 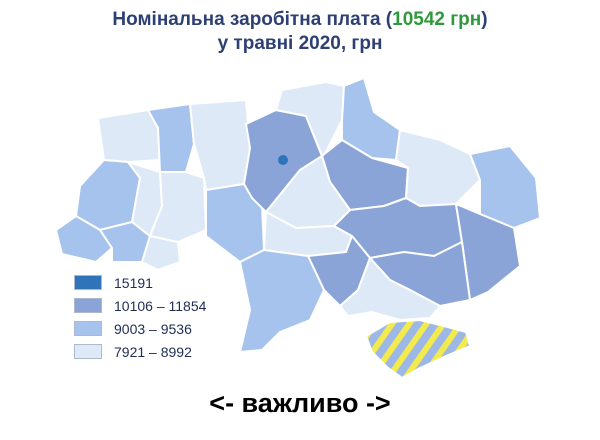 What do you see at coordinates (133, 282) in the screenshot?
I see `legend-label: 15191` at bounding box center [133, 282].